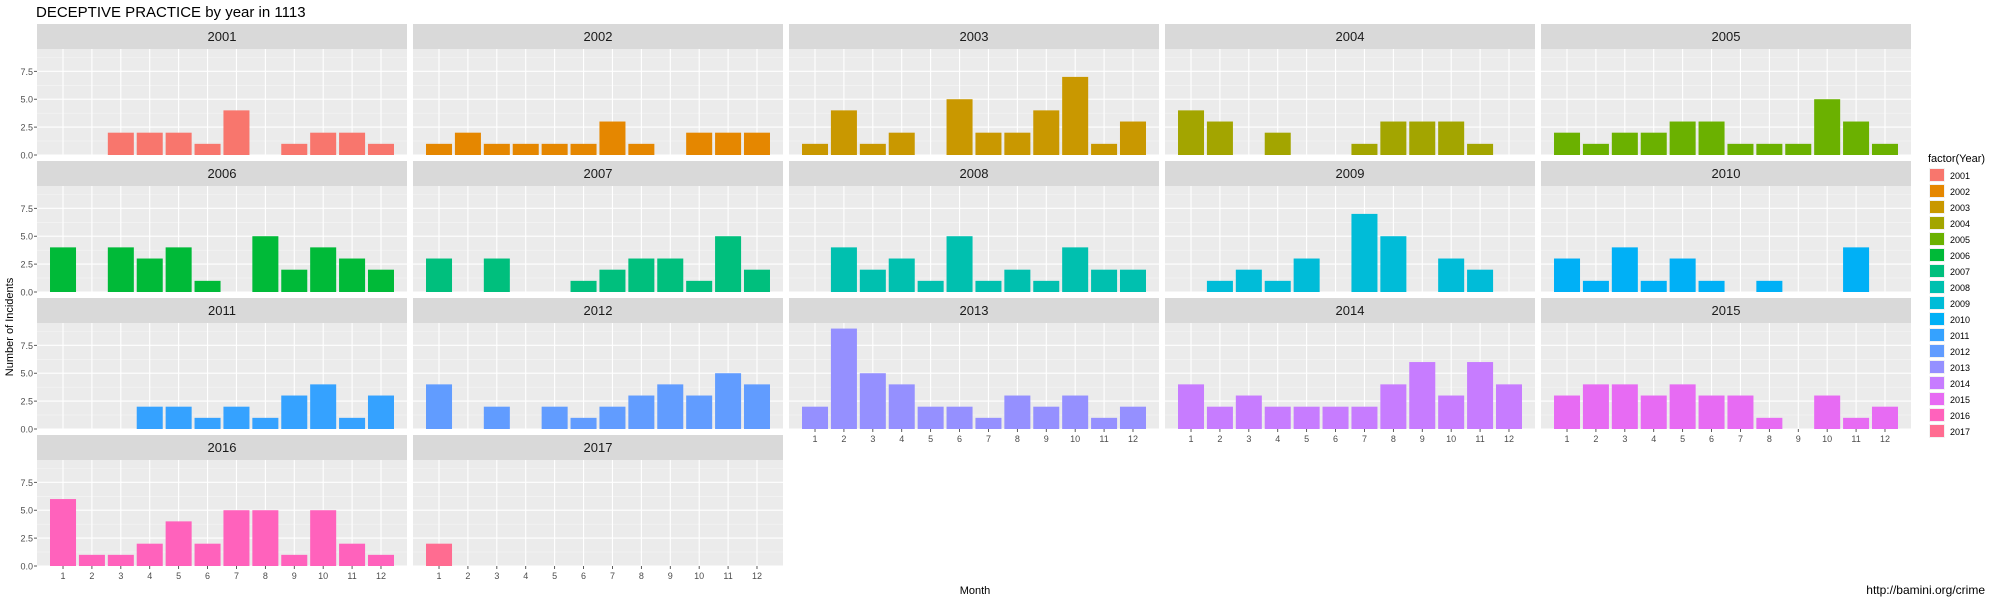 The height and width of the screenshot is (605, 2000). What do you see at coordinates (1937, 431) in the screenshot?
I see `legend-swatch-2017` at bounding box center [1937, 431].